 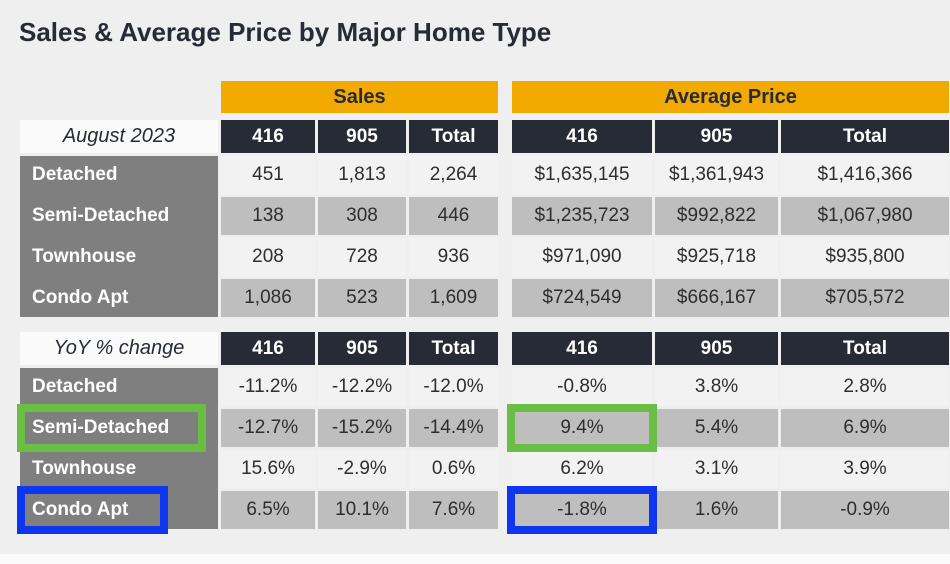 I want to click on table-row-townhouse: Townhouse 15.6% -2.9% 0.6% 6.2% 3.1% 3.9%, so click(x=484, y=469).